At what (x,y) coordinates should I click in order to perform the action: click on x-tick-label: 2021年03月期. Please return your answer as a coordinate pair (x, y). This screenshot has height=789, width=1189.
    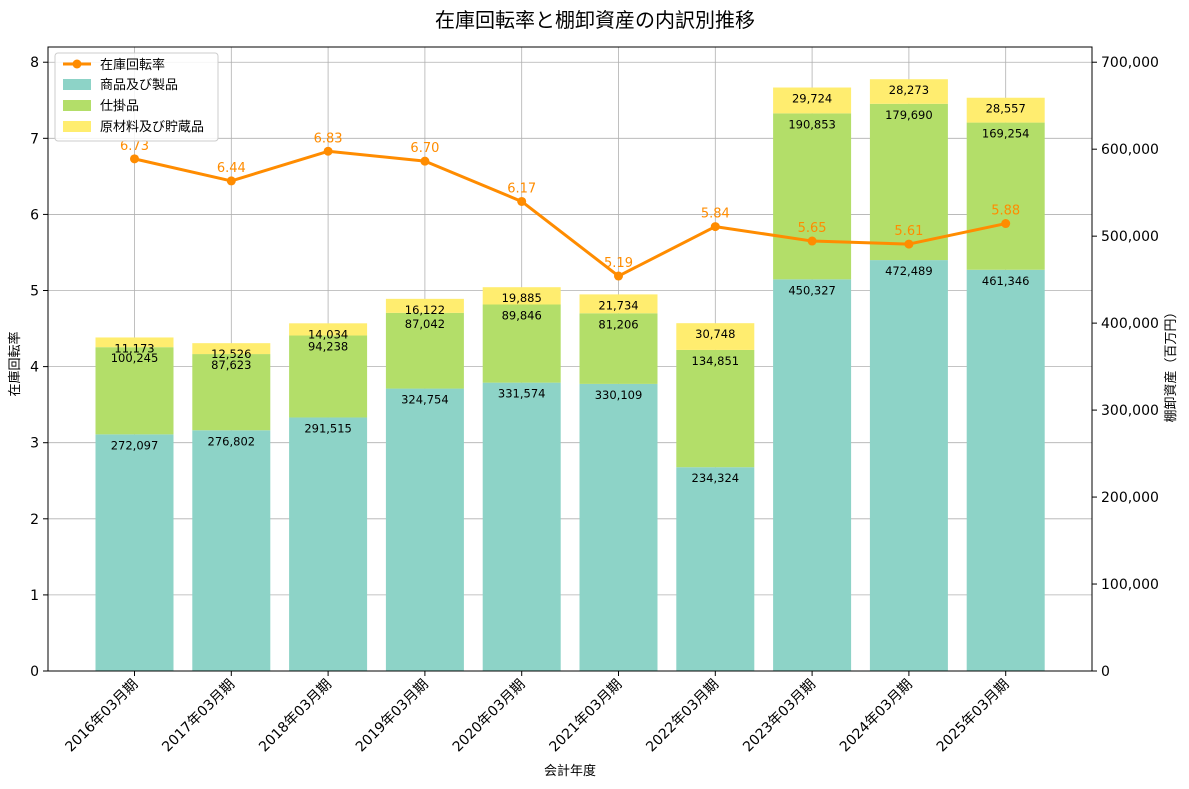
    Looking at the image, I should click on (586, 716).